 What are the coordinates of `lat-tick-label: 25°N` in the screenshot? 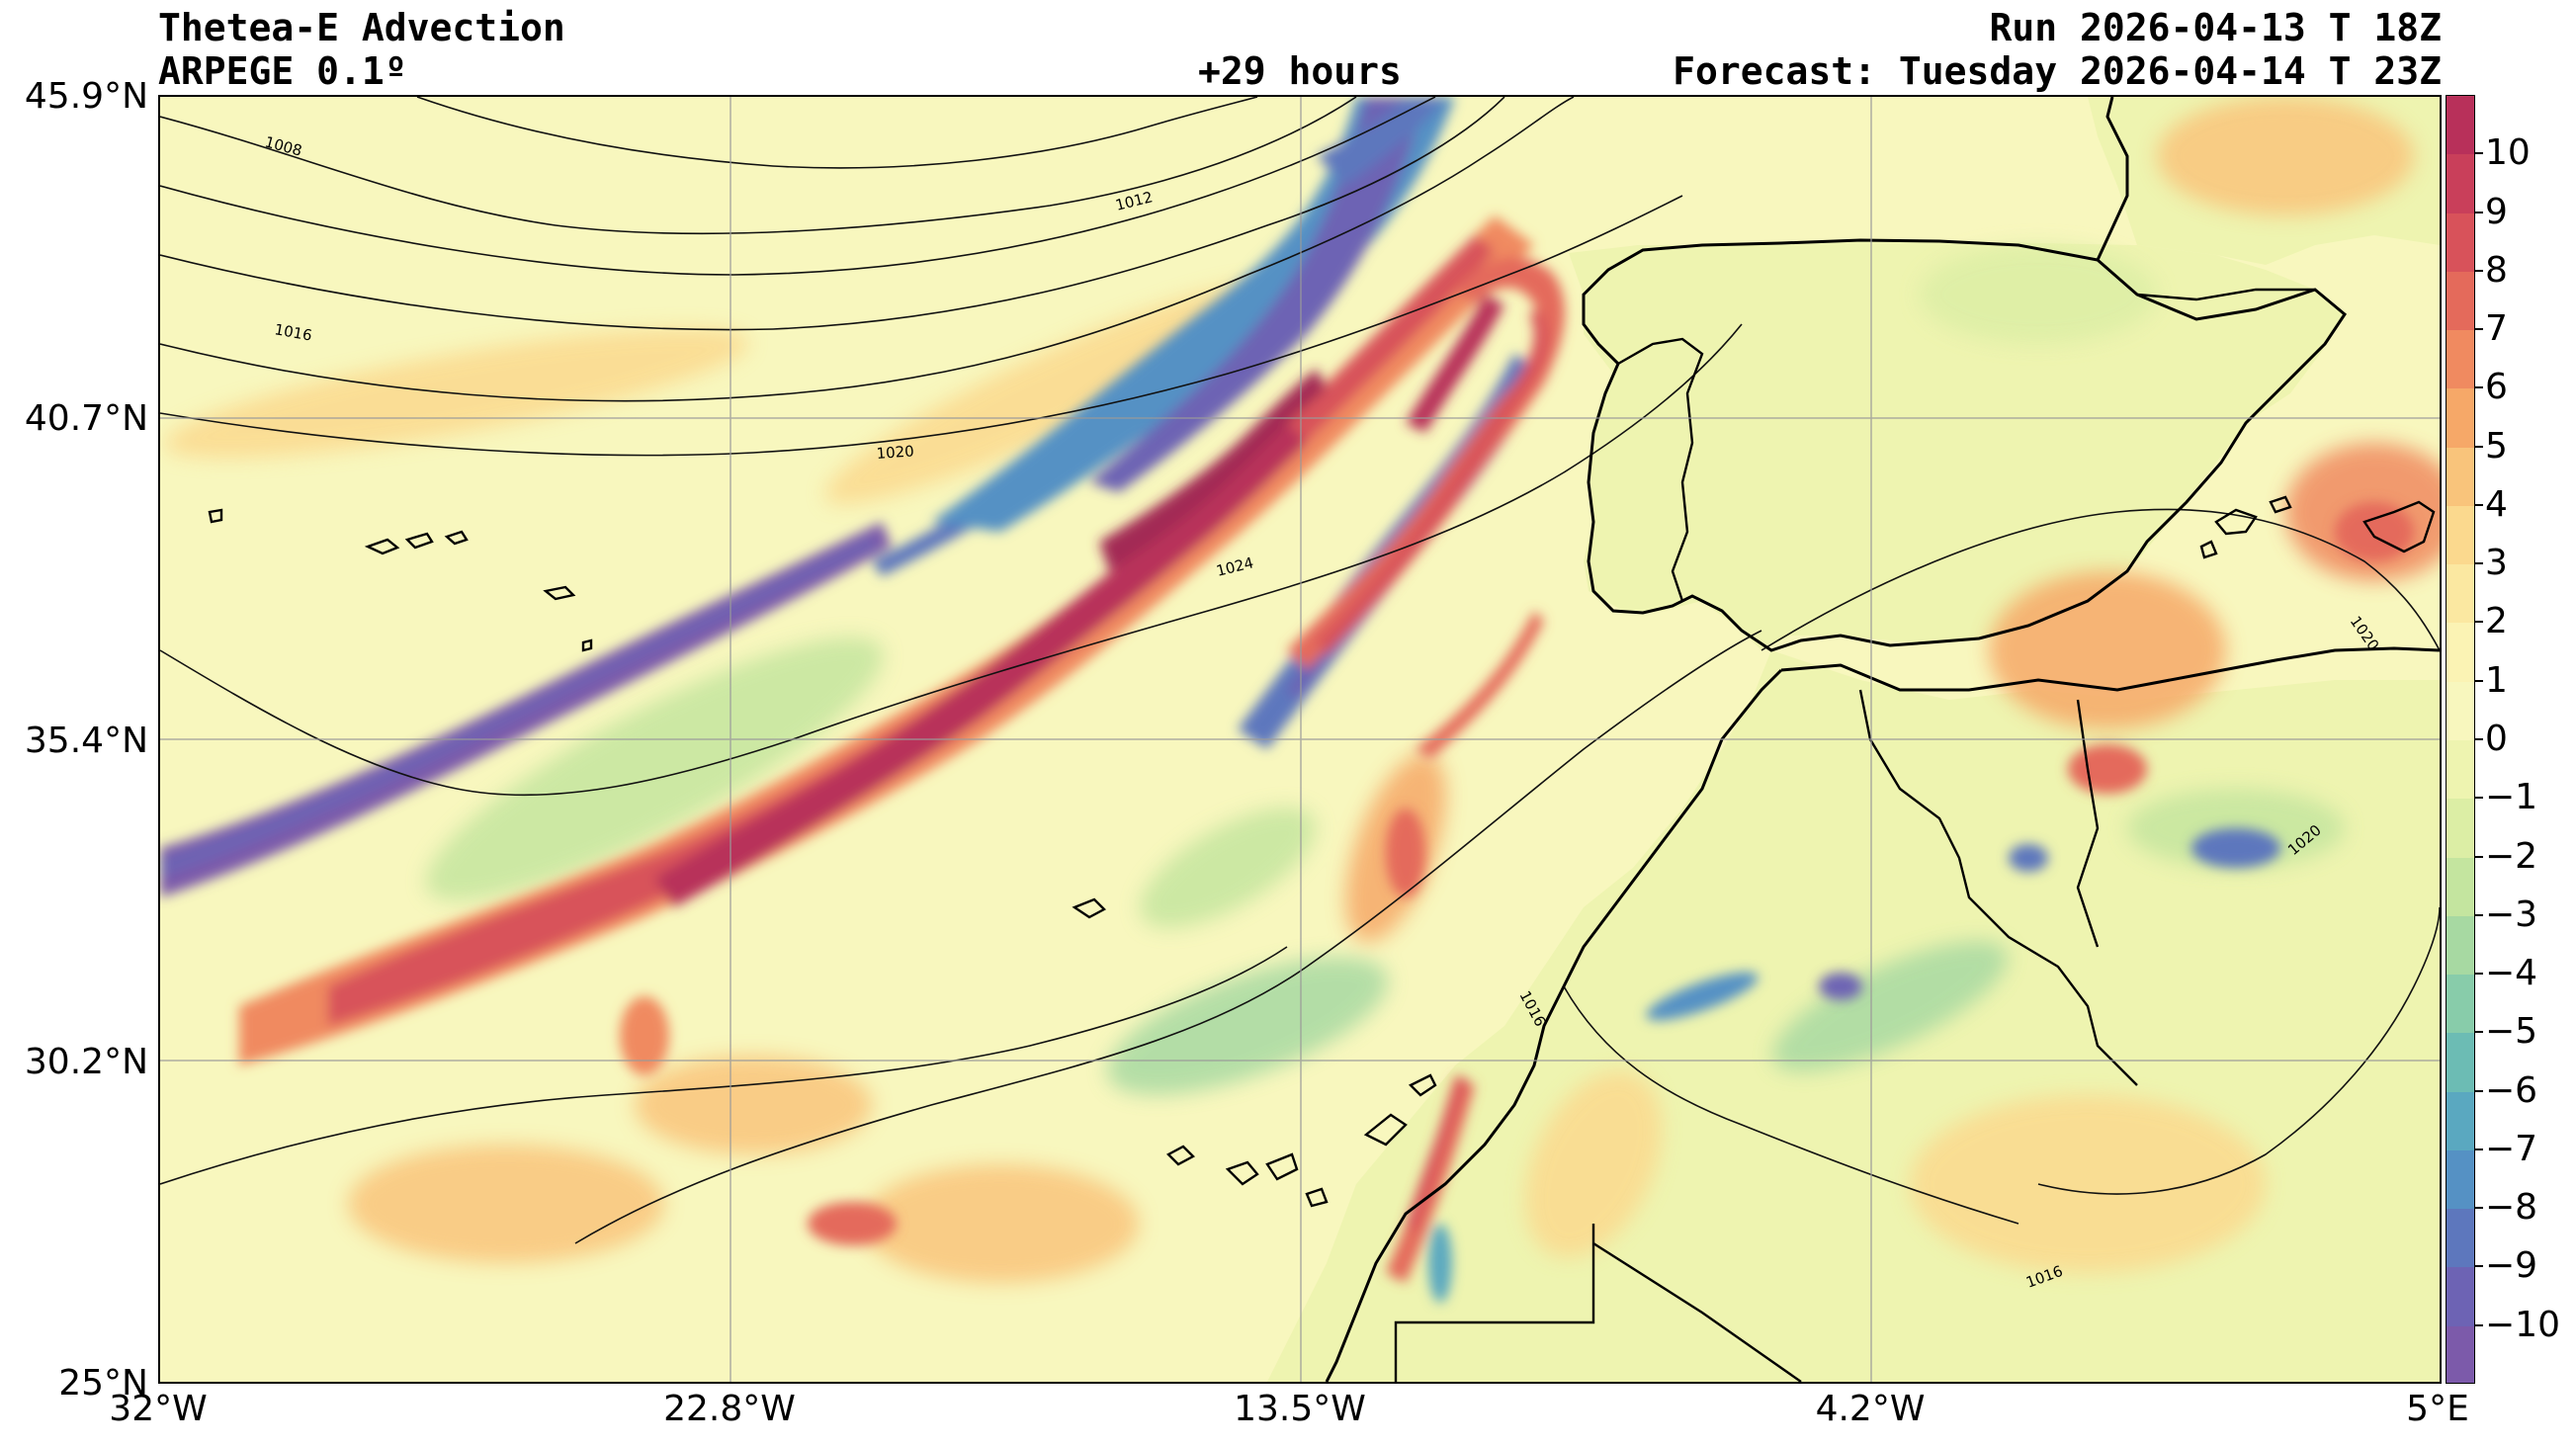 It's located at (103, 1383).